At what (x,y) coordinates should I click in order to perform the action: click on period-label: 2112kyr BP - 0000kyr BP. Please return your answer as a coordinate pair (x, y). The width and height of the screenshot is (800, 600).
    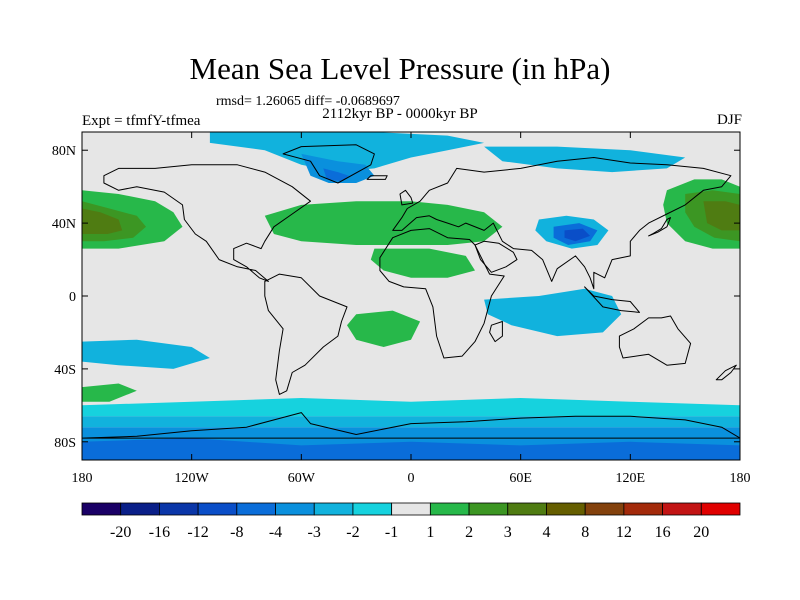
    Looking at the image, I should click on (400, 114).